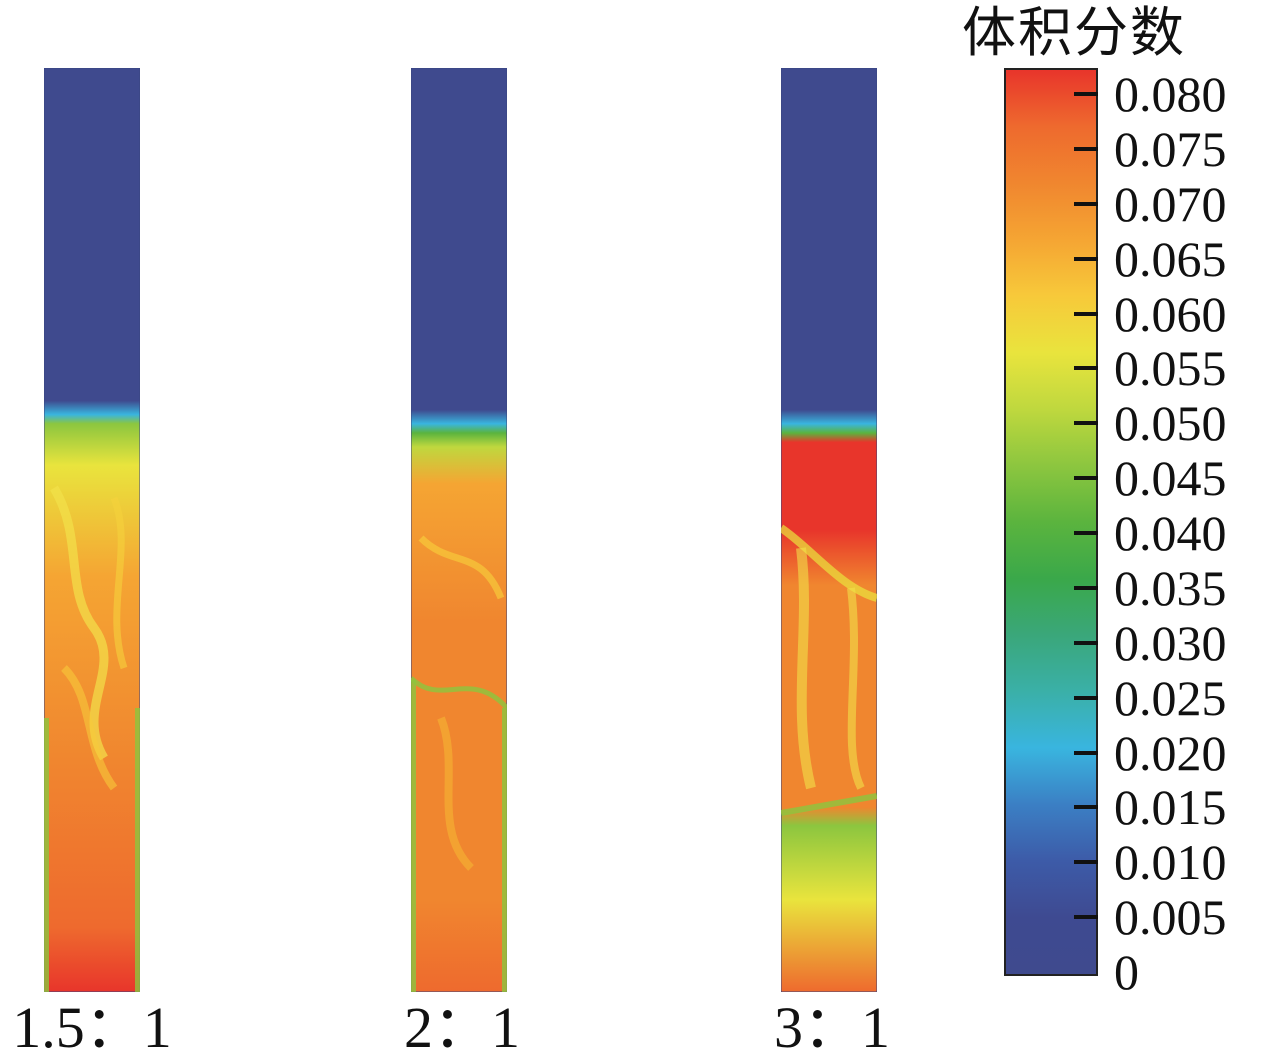 This screenshot has height=1063, width=1268. I want to click on legend-tick-label: 0.035, so click(1170, 587).